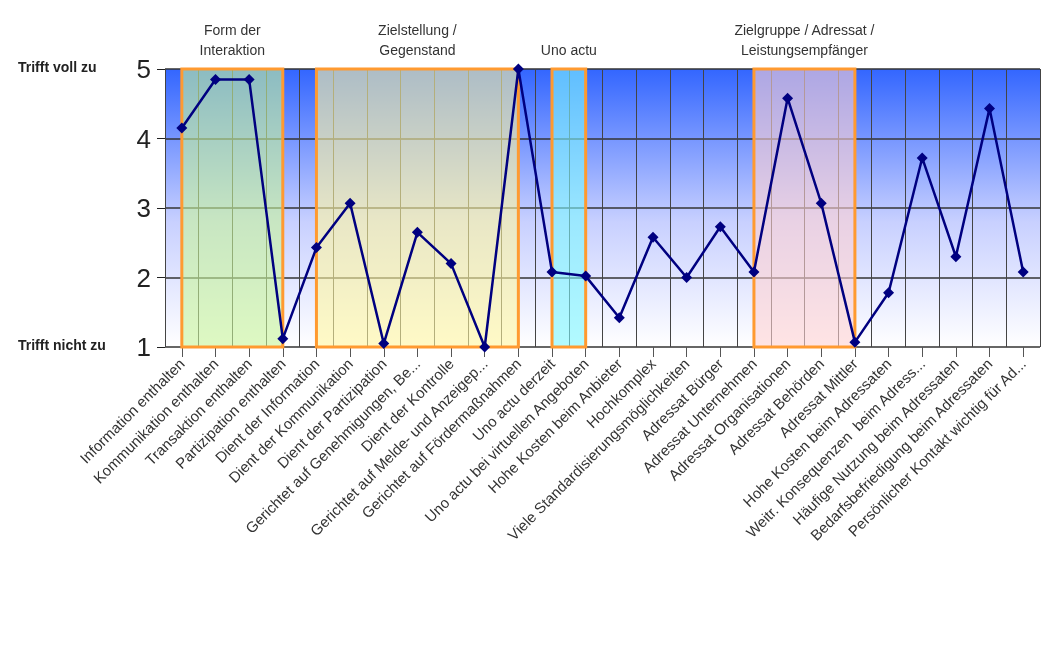 The image size is (1062, 653). What do you see at coordinates (143, 347) in the screenshot?
I see `y-tick-label: 1` at bounding box center [143, 347].